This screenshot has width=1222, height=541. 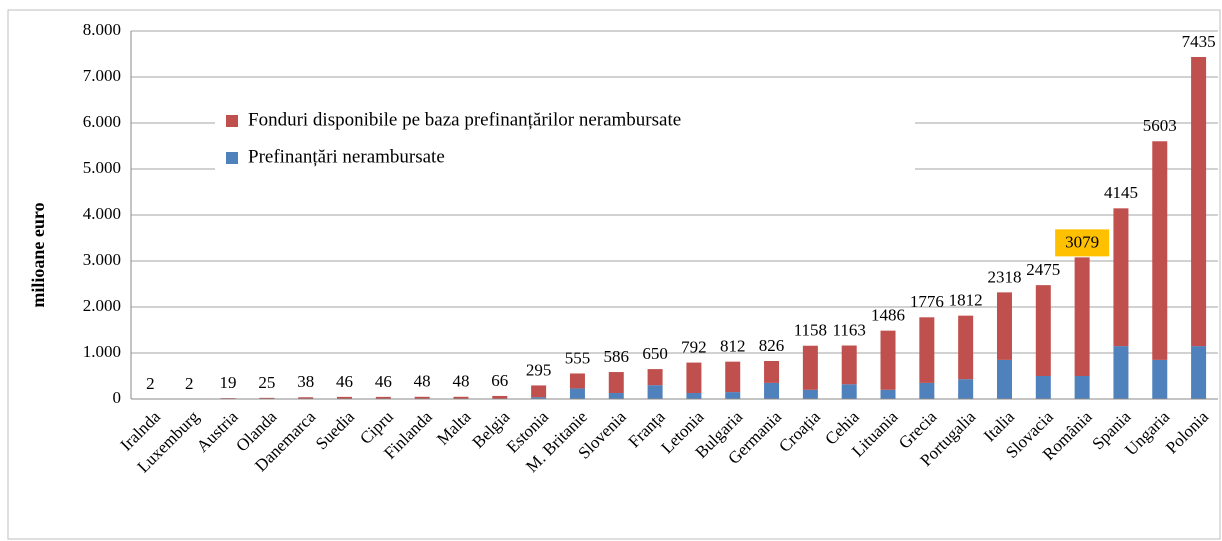 What do you see at coordinates (228, 382) in the screenshot?
I see `data-label: 19` at bounding box center [228, 382].